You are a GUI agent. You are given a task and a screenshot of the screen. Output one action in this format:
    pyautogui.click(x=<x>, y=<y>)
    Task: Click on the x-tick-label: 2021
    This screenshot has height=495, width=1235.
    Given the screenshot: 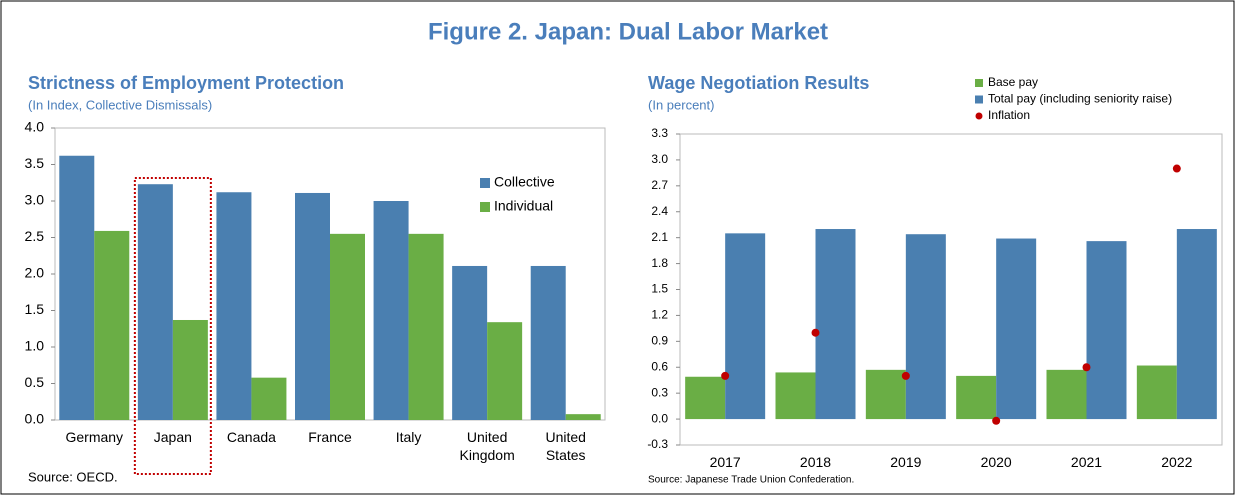 What is the action you would take?
    pyautogui.click(x=1086, y=462)
    